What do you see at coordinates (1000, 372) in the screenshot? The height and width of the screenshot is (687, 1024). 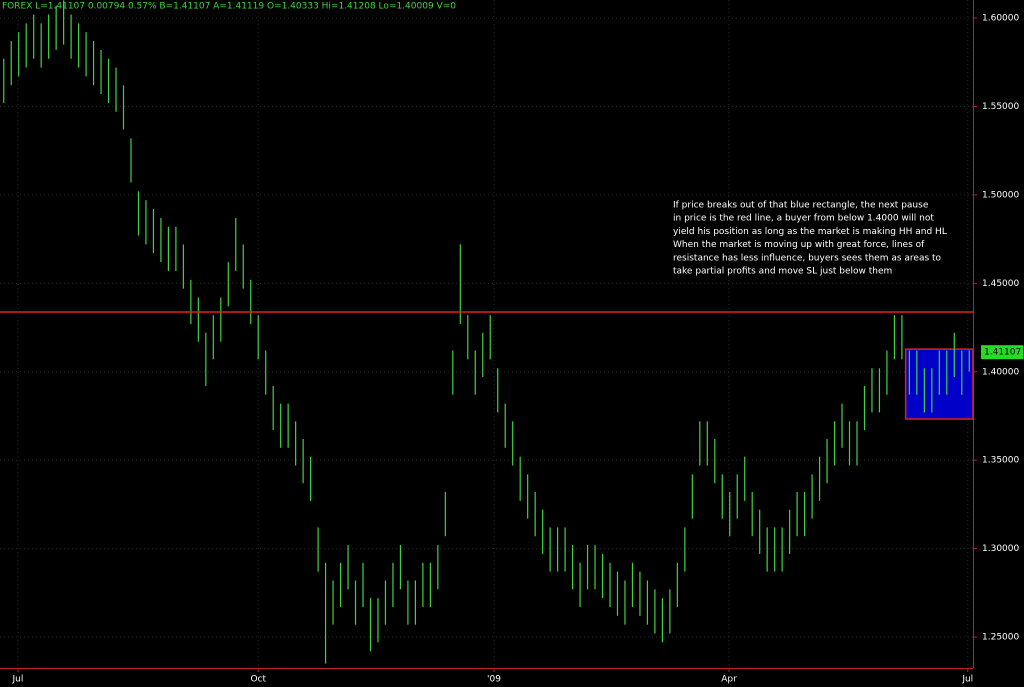 I see `y-tick-label: 1.40000` at bounding box center [1000, 372].